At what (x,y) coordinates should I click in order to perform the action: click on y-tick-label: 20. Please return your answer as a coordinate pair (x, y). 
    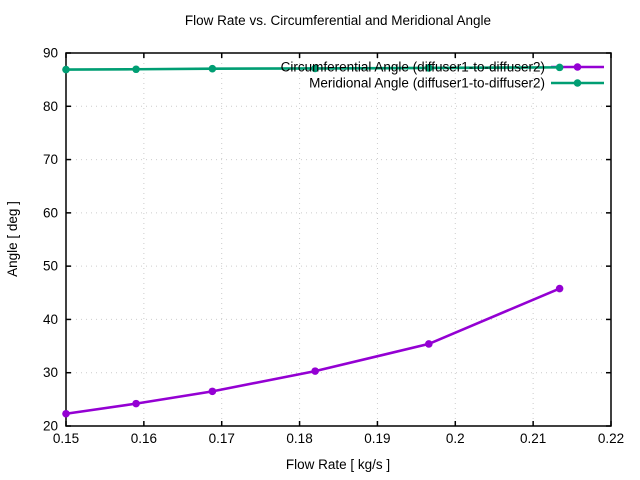
    Looking at the image, I should click on (50, 426).